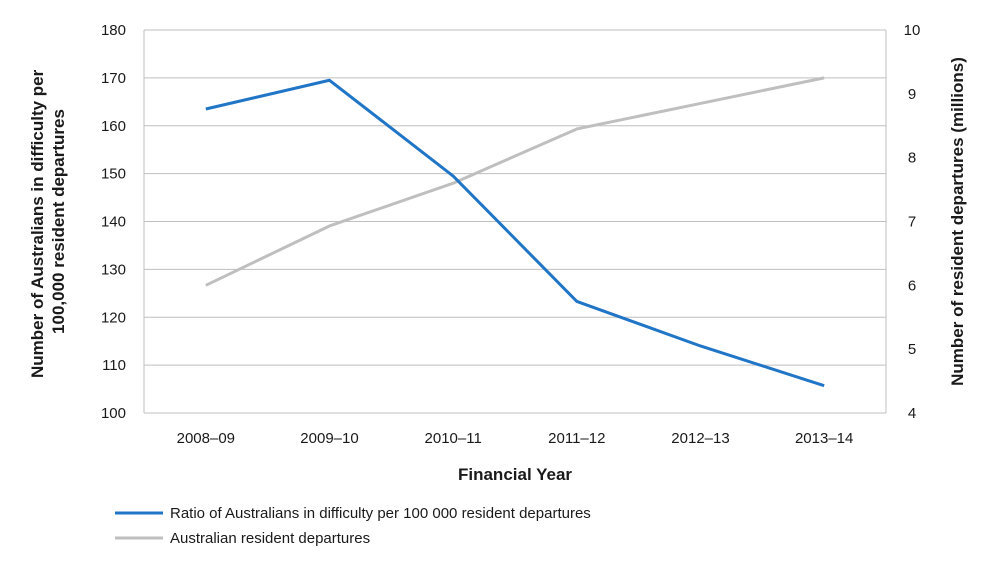 This screenshot has width=996, height=571. I want to click on legend-label-departures: Australian resident departures, so click(270, 538).